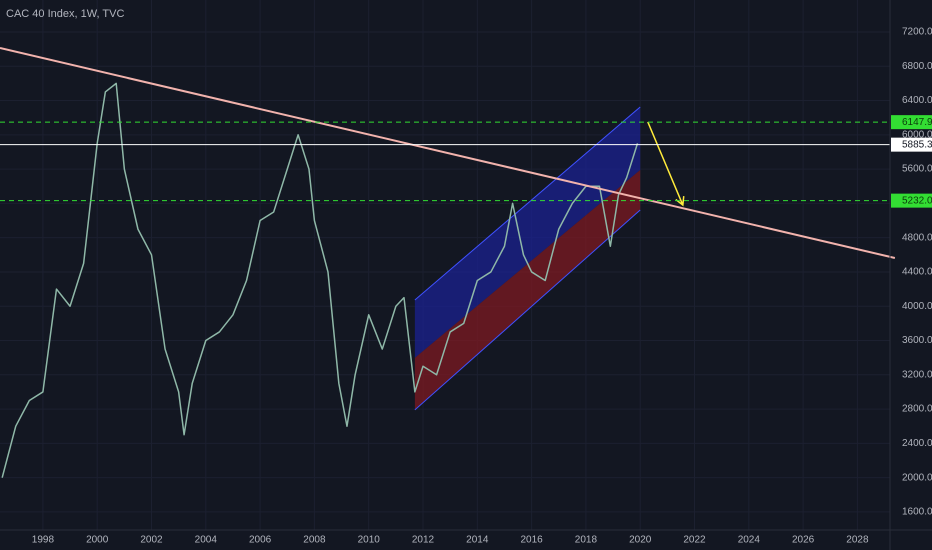 The image size is (932, 550). Describe the element at coordinates (917, 340) in the screenshot. I see `y-tick-label: 3600.0` at that location.